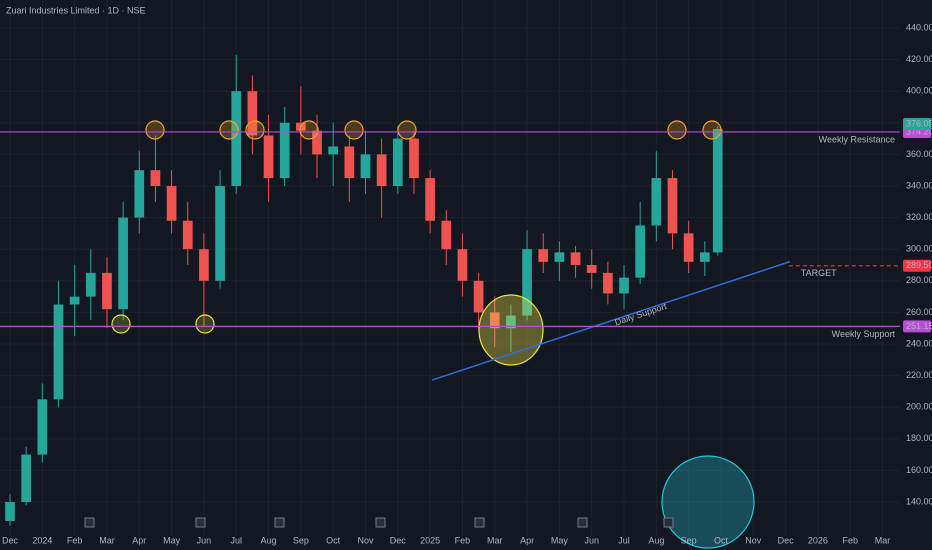 Image resolution: width=932 pixels, height=550 pixels. I want to click on y-tick-label: 260.00, so click(919, 312).